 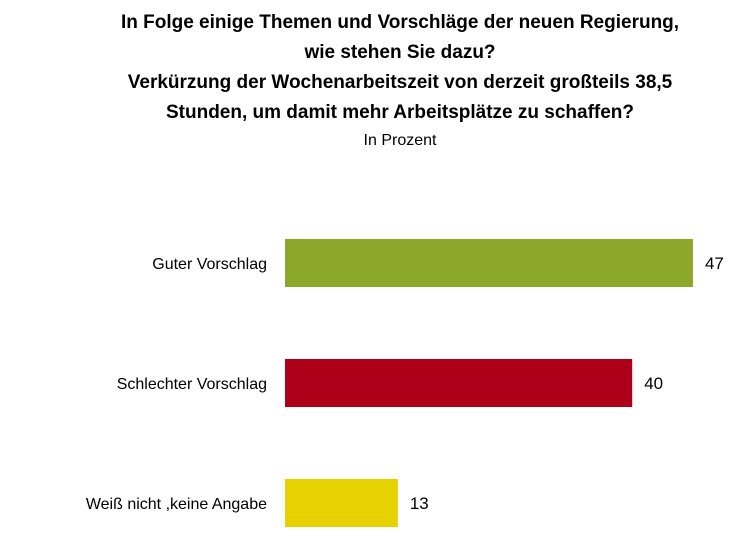 What do you see at coordinates (209, 264) in the screenshot?
I see `category-label-1: Guter Vorschlag` at bounding box center [209, 264].